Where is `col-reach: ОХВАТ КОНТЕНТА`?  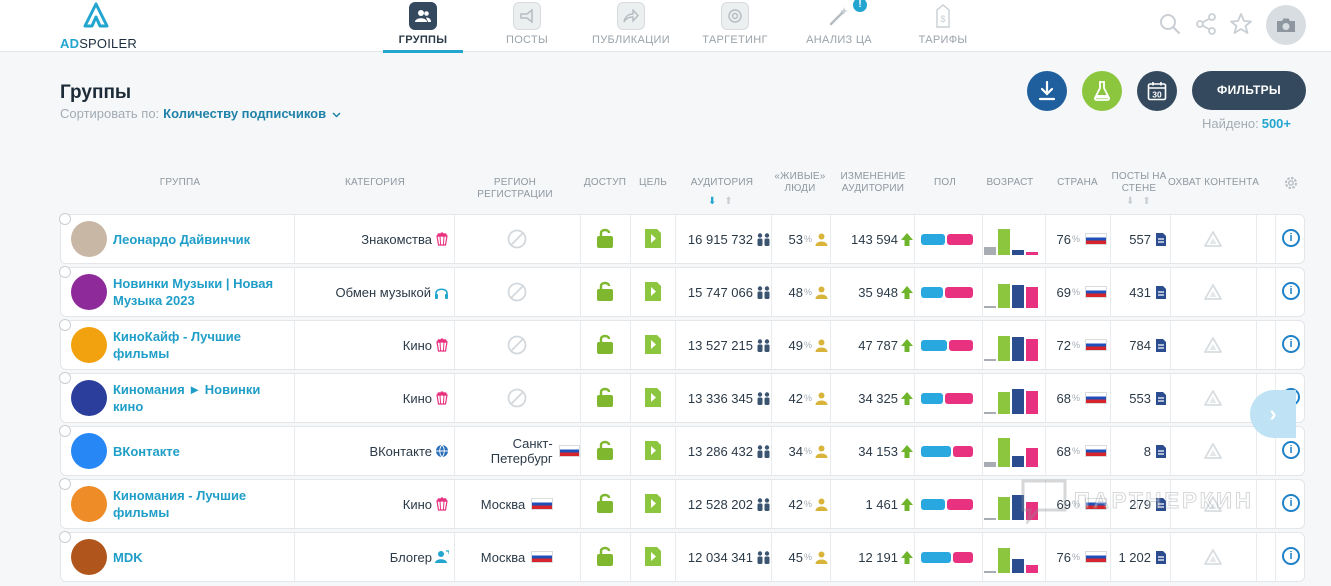
col-reach: ОХВАТ КОНТЕНТА is located at coordinates (1214, 182).